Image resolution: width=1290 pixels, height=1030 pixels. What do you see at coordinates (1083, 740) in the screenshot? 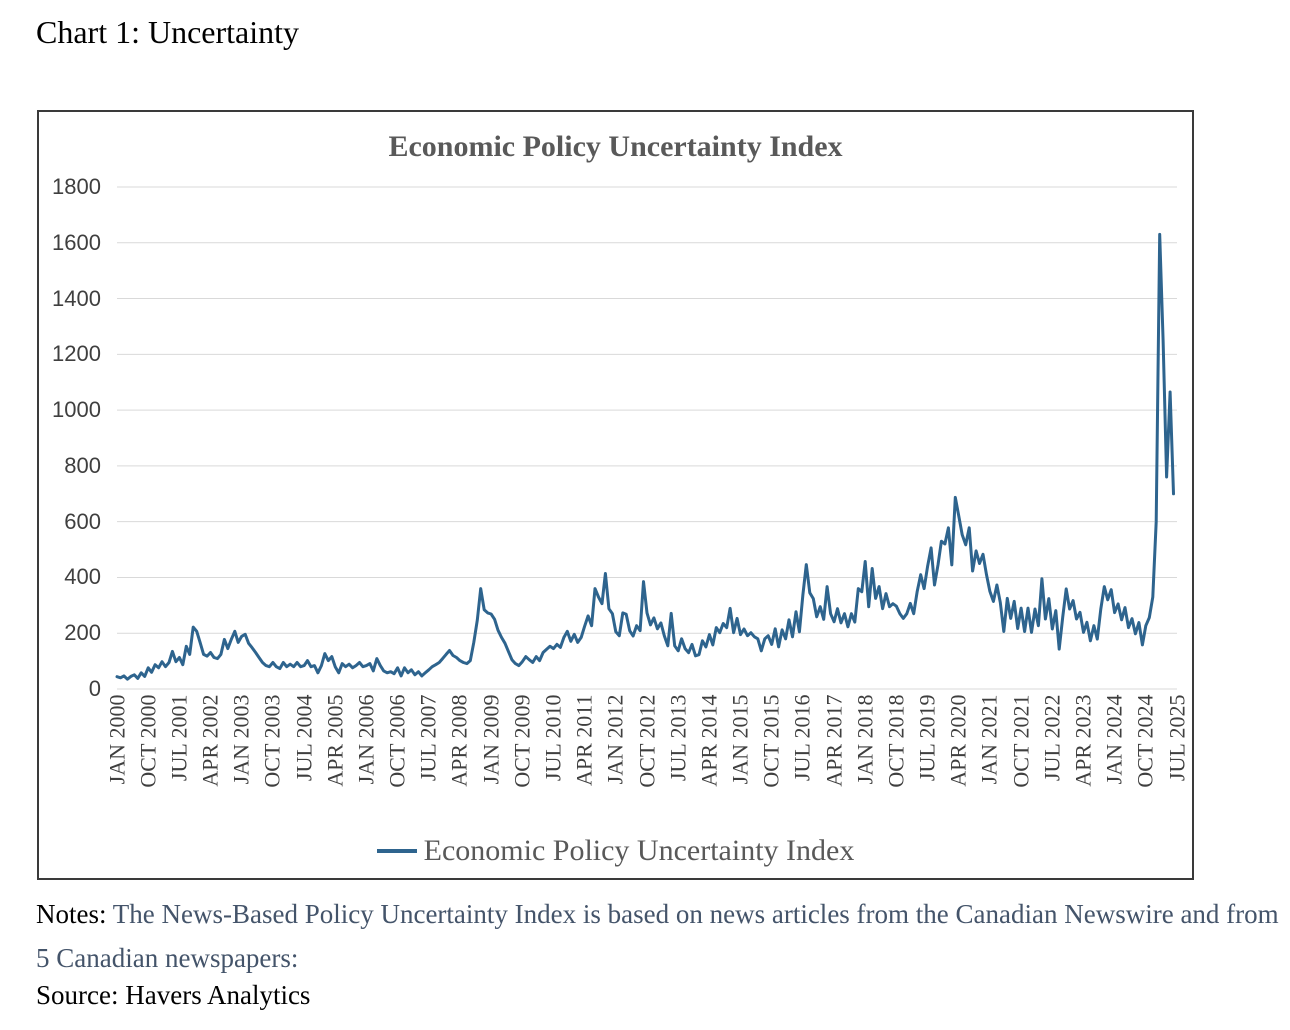
I see `x-tick-label: APR 2023` at bounding box center [1083, 740].